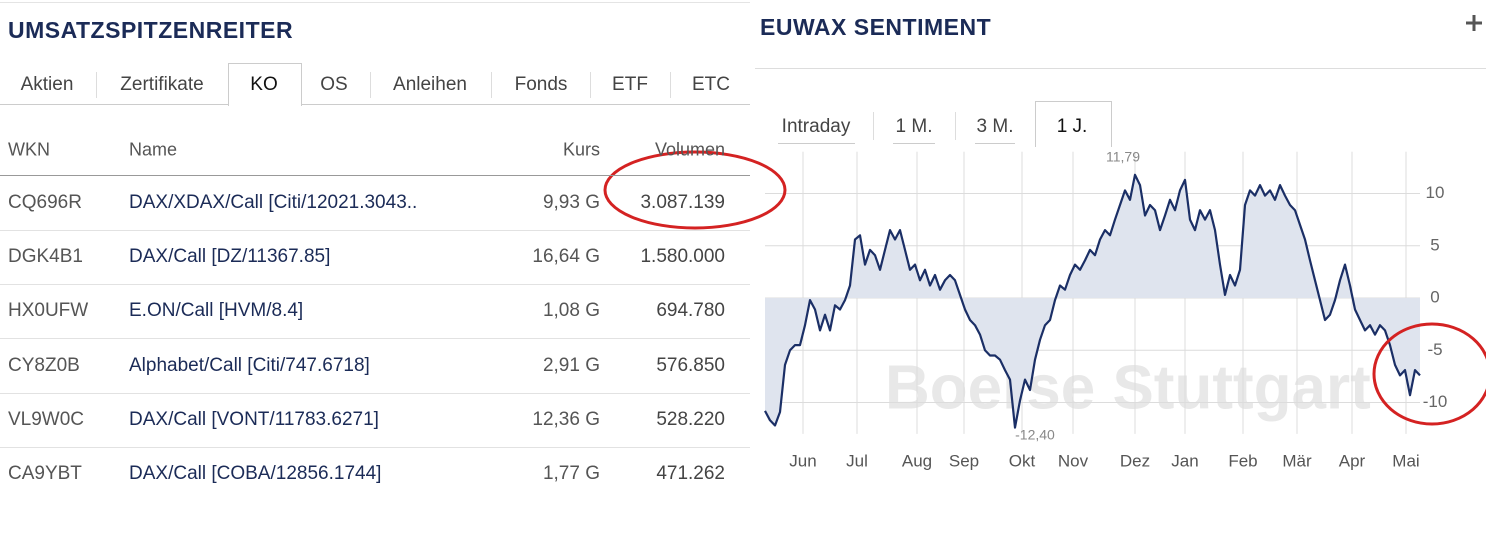 The width and height of the screenshot is (1486, 548). What do you see at coordinates (689, 149) in the screenshot?
I see `column-header: Volumen` at bounding box center [689, 149].